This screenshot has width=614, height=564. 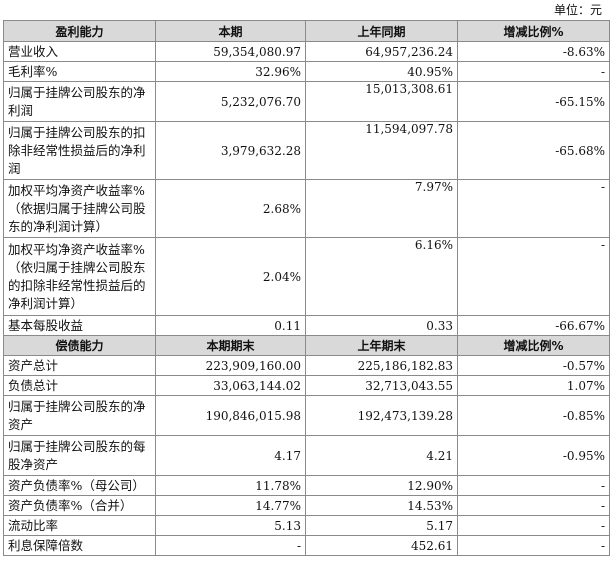 What do you see at coordinates (79, 101) in the screenshot?
I see `row-label: 归属于挂牌公司股东的净利润` at bounding box center [79, 101].